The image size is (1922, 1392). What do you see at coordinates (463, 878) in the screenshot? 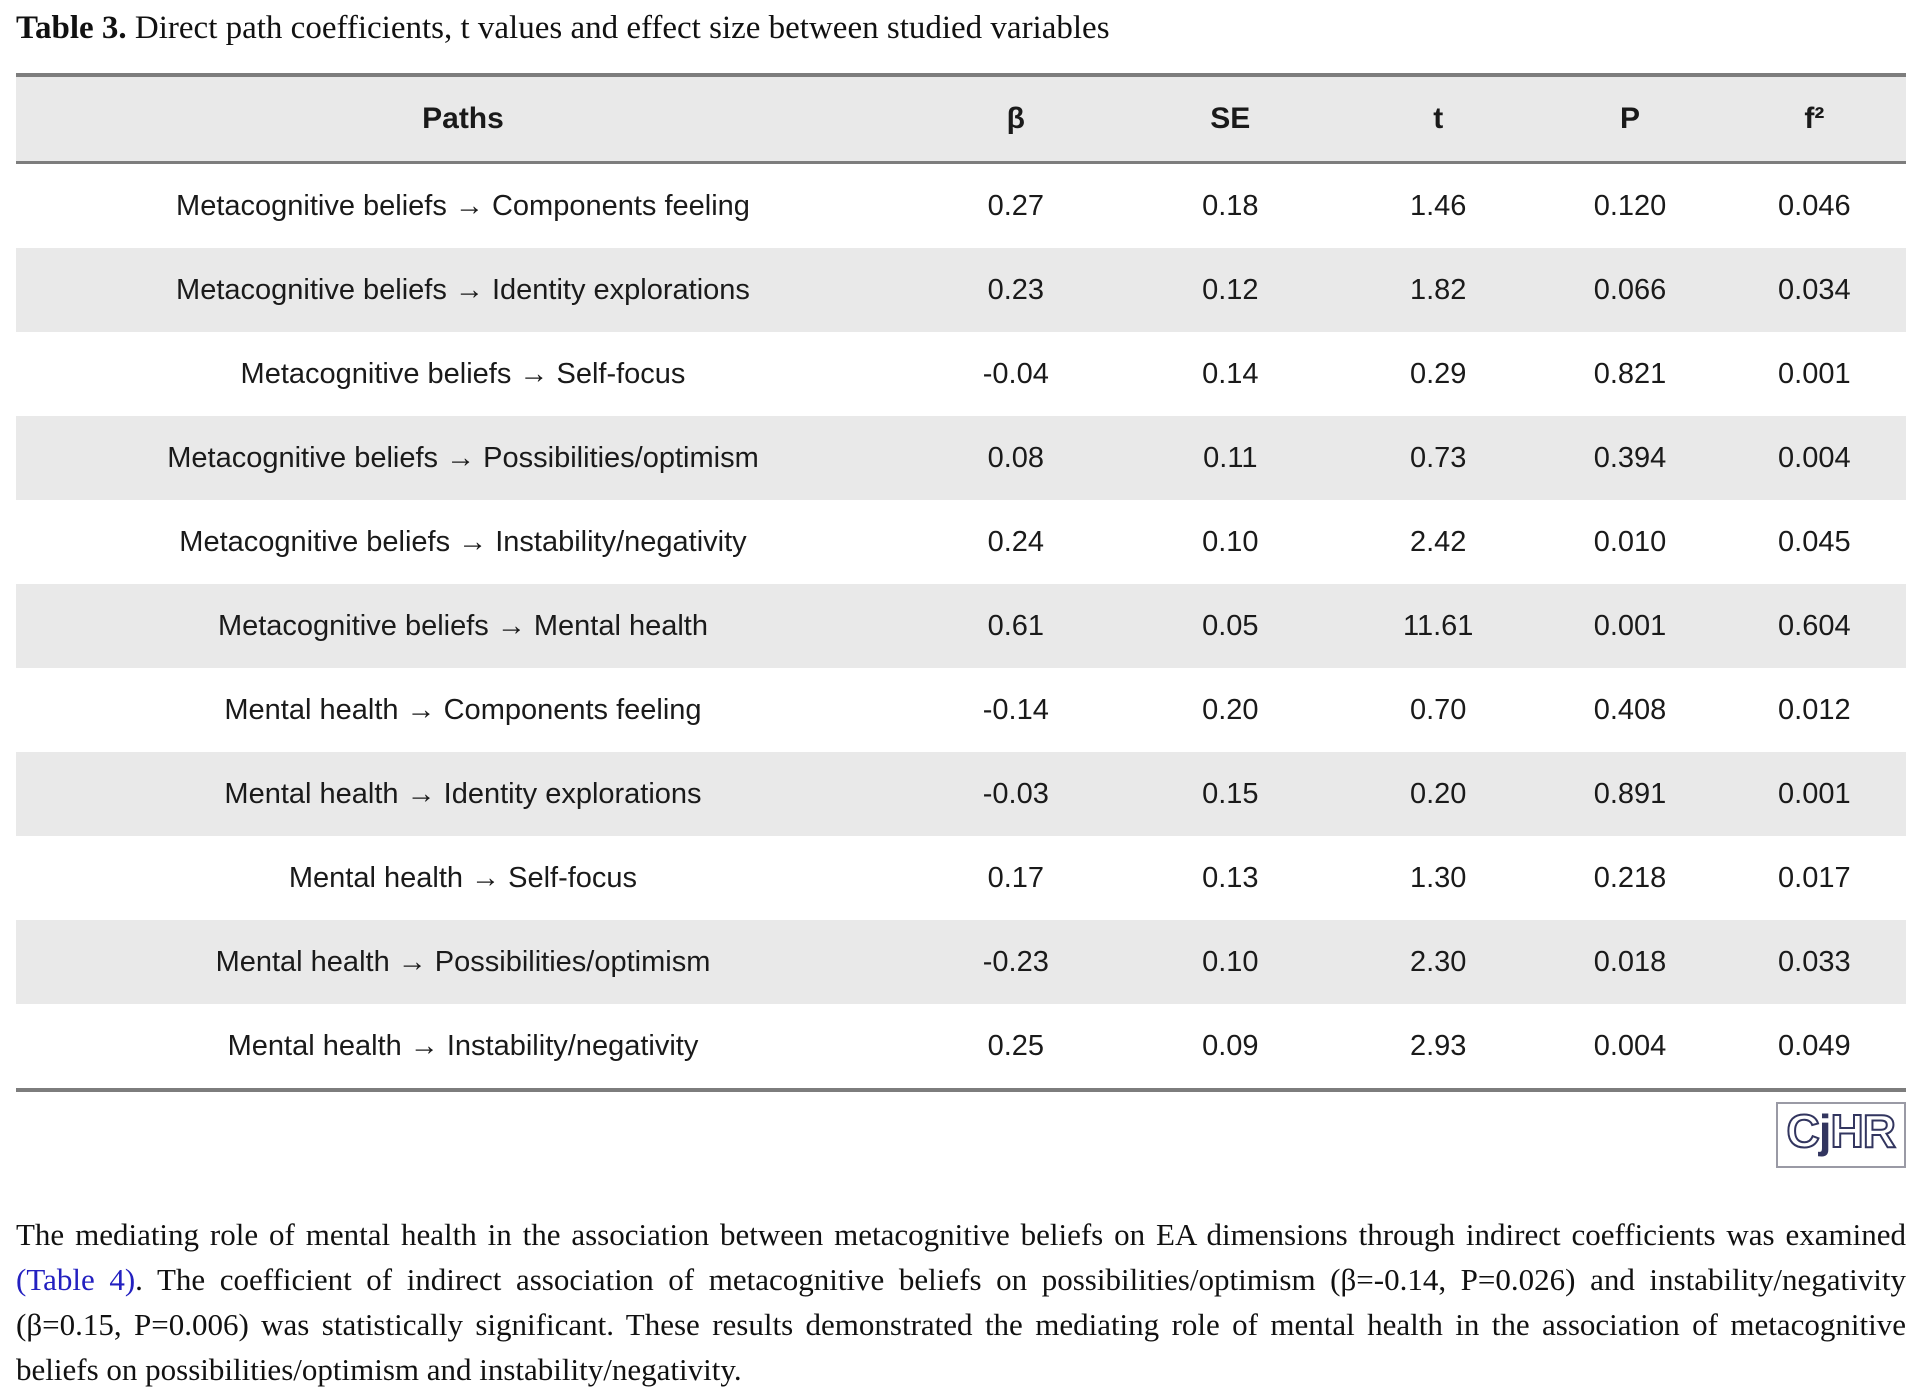
I see `cell-path: Mental health → Self-focus` at bounding box center [463, 878].